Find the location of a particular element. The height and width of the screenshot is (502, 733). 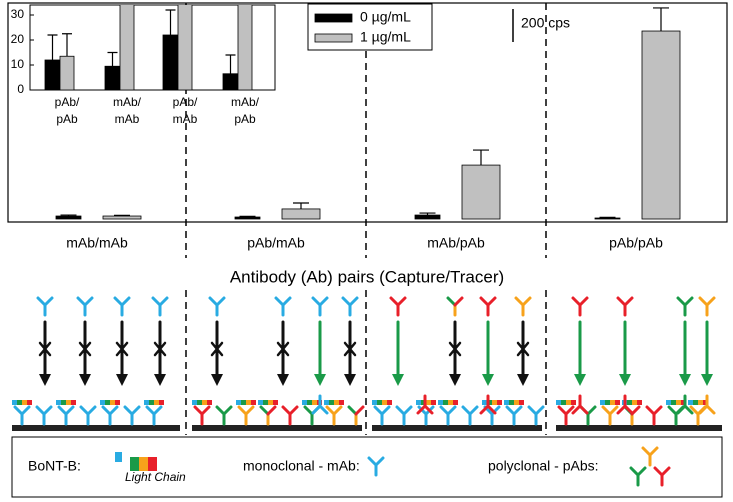

y-tick-label: 30 is located at coordinates (18, 14).